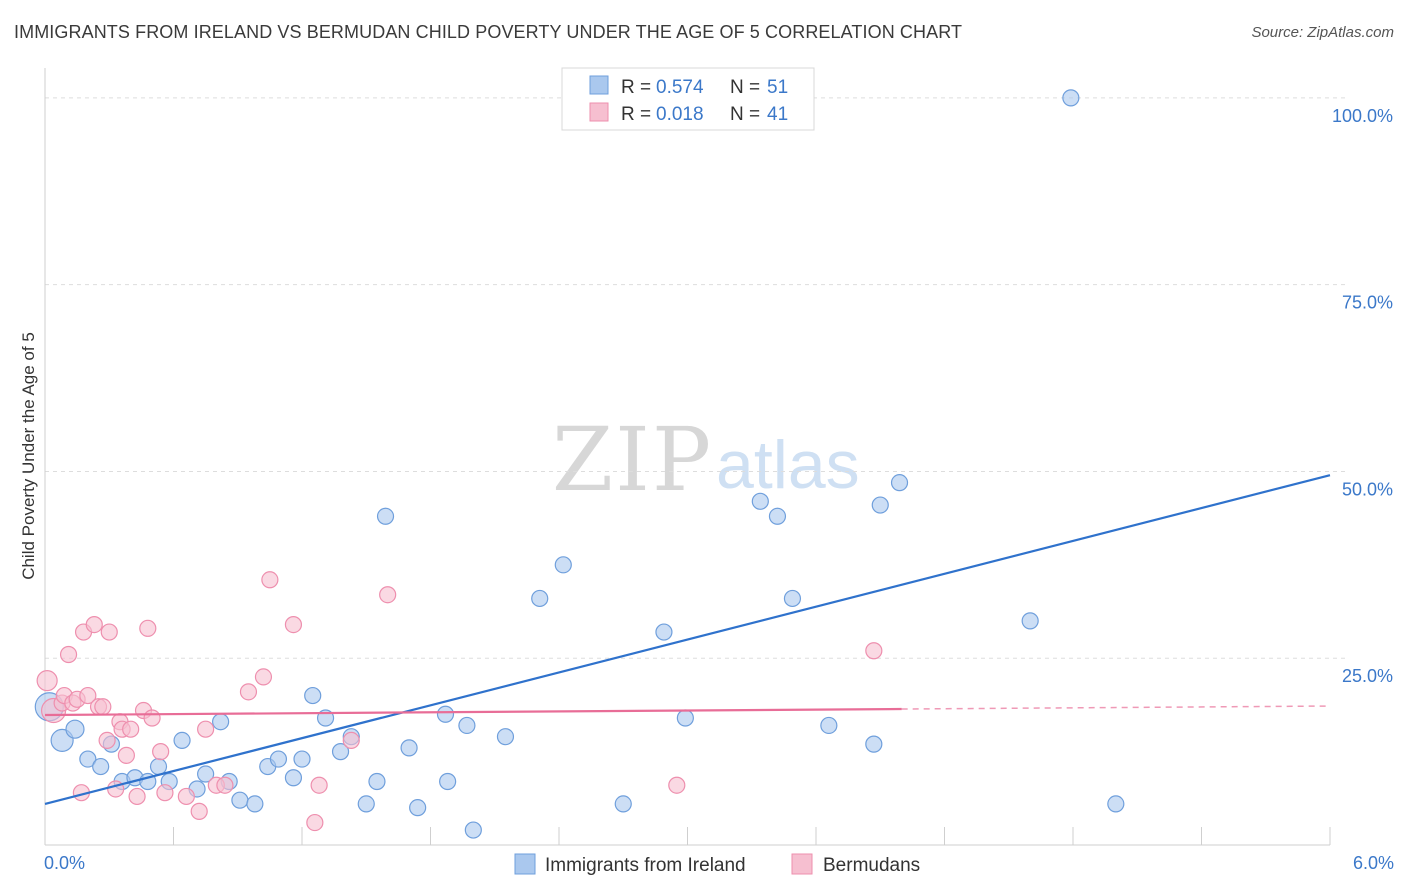  I want to click on top-legend: R = 0.574 N = 51 R = 0.018 N = 41, so click(688, 99).